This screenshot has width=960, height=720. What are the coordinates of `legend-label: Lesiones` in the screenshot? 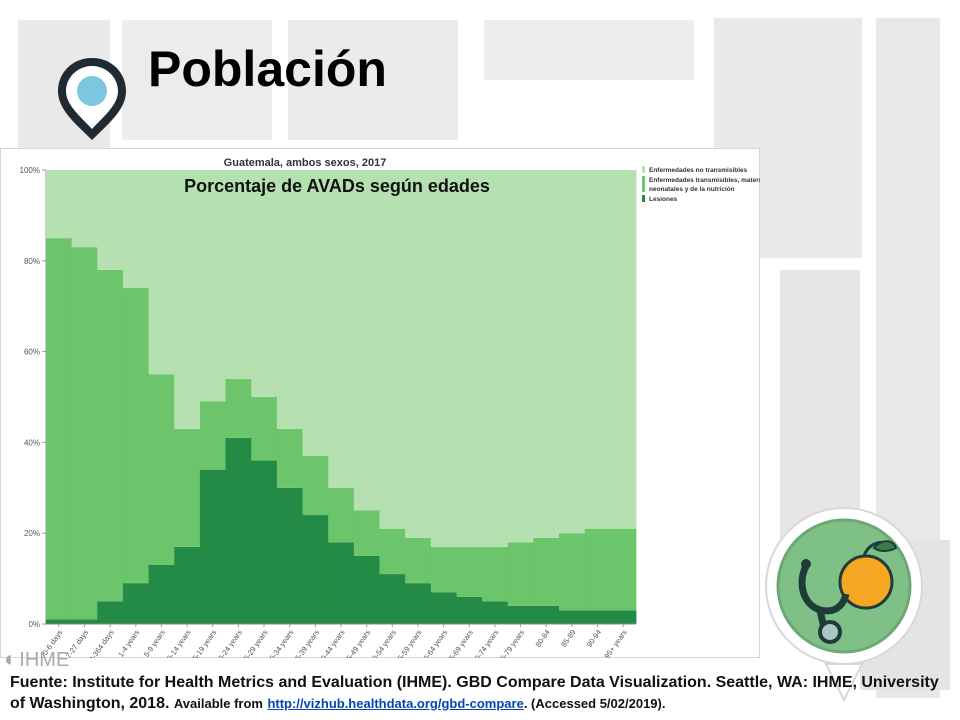 It's located at (663, 199).